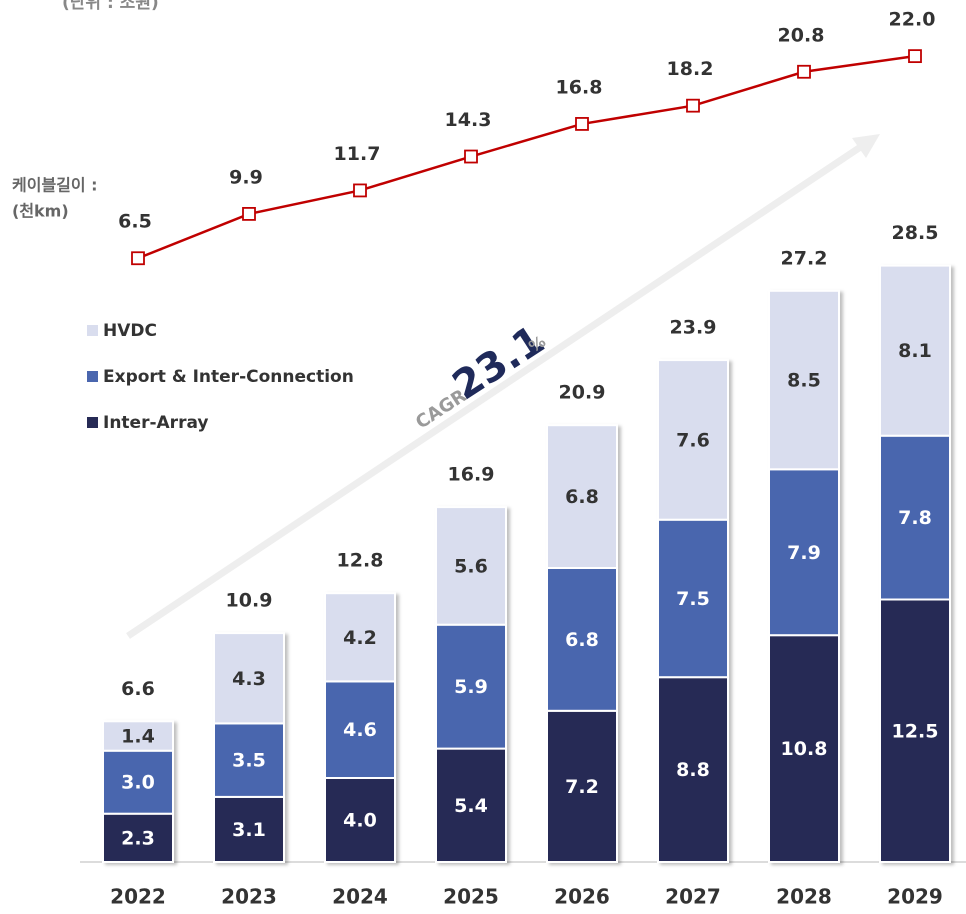 The height and width of the screenshot is (914, 966). I want to click on segment-label: 8.5, so click(804, 381).